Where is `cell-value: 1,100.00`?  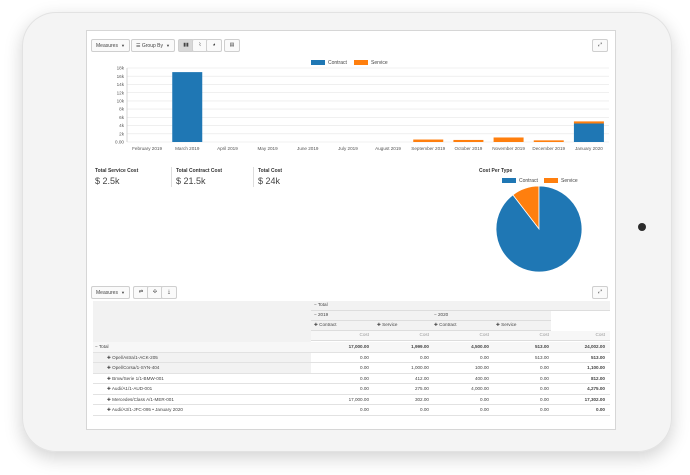 cell-value: 1,100.00 is located at coordinates (596, 367).